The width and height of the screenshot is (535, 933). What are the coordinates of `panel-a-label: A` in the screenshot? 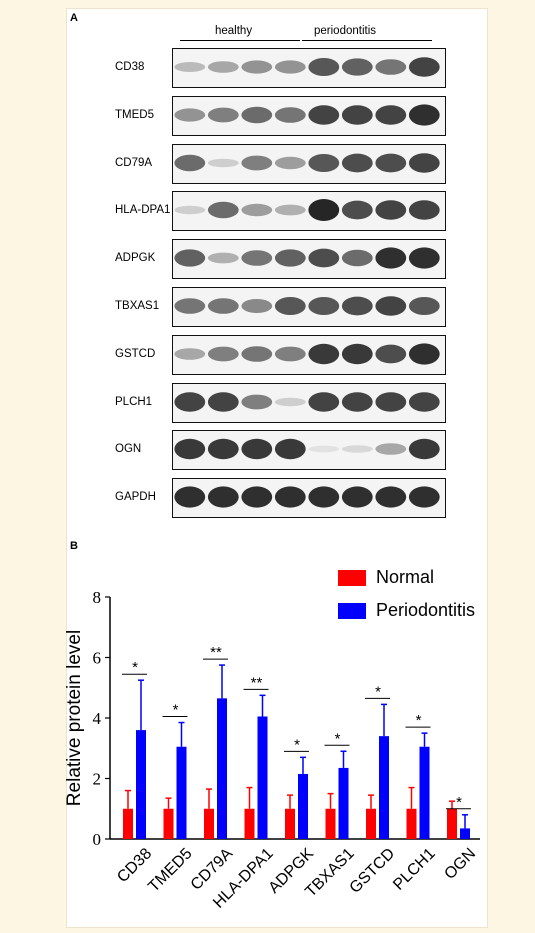 It's located at (74, 18).